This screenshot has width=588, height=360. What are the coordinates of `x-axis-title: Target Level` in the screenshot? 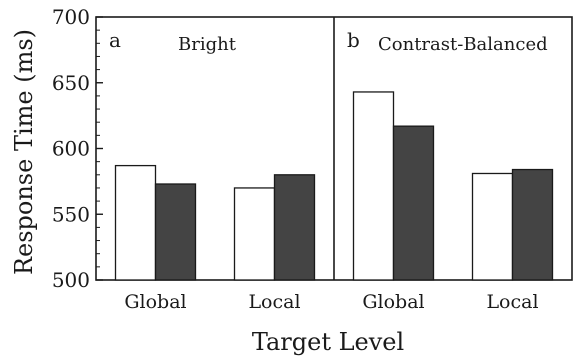 It's located at (328, 342).